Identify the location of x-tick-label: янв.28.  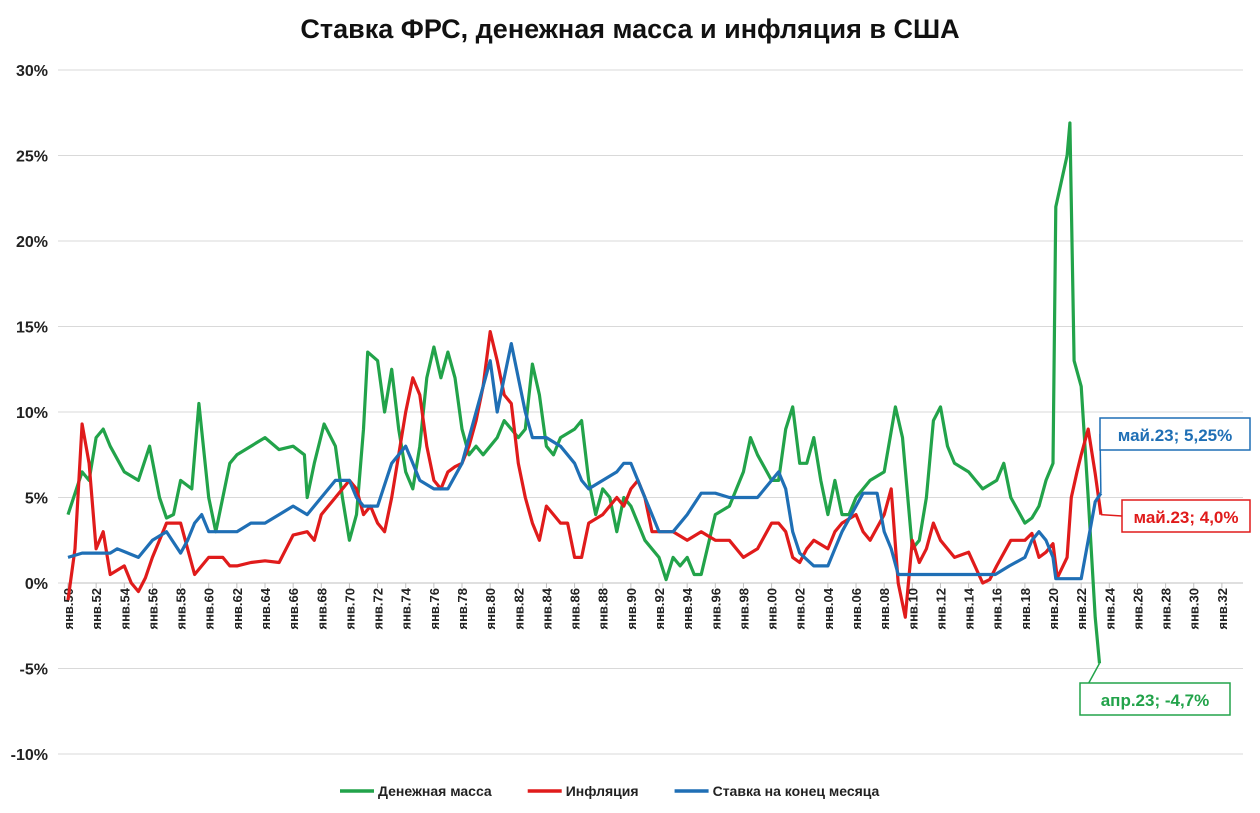
(1166, 609).